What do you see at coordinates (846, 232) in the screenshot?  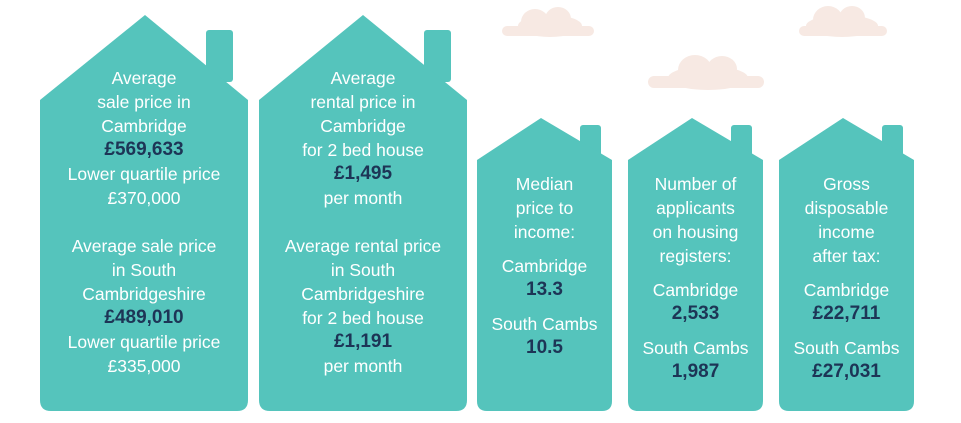 I see `label: income` at bounding box center [846, 232].